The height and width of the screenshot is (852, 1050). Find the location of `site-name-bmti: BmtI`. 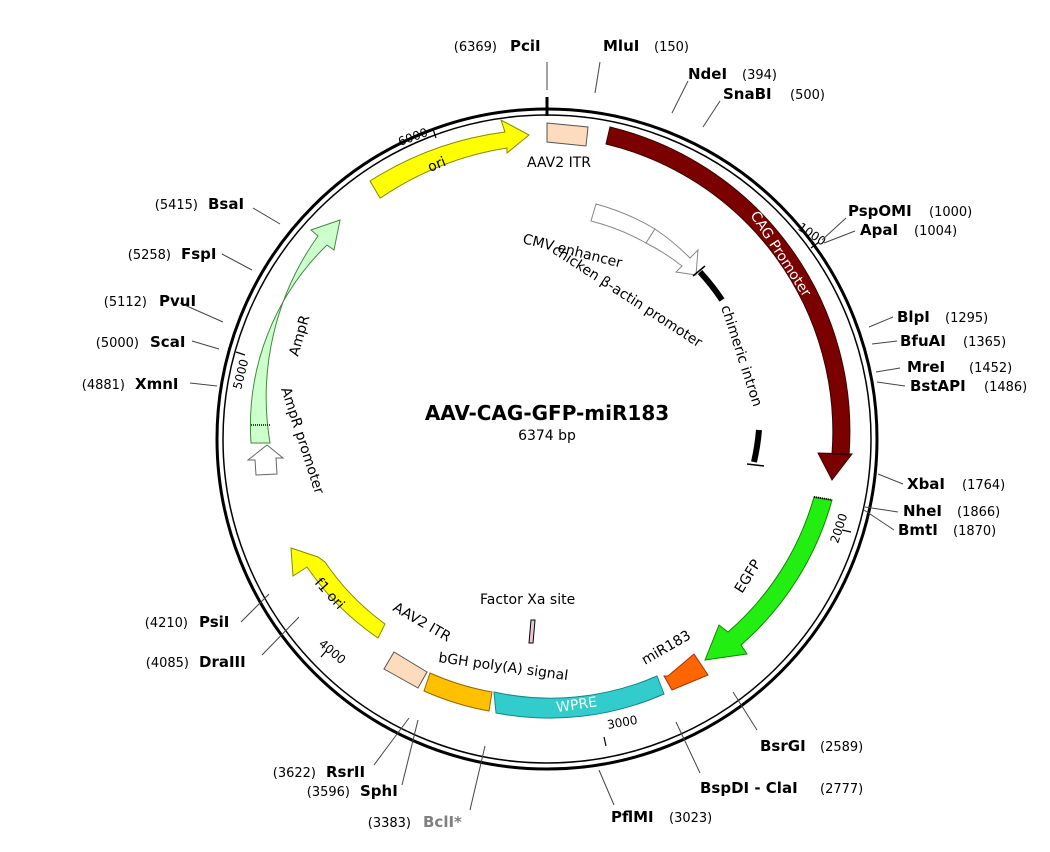

site-name-bmti: BmtI is located at coordinates (918, 530).